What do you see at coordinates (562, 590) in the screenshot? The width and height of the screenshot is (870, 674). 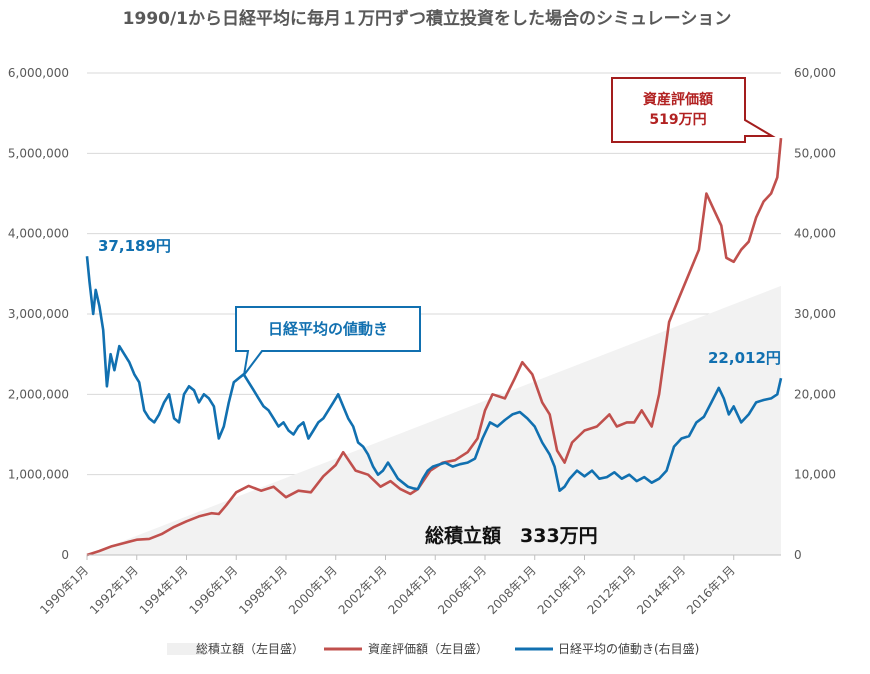 I see `x-tick-label: 2010年1月` at bounding box center [562, 590].